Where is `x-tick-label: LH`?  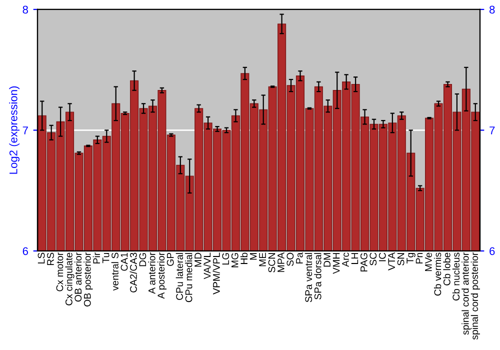
x-tick-label: LH is located at coordinates (354, 258).